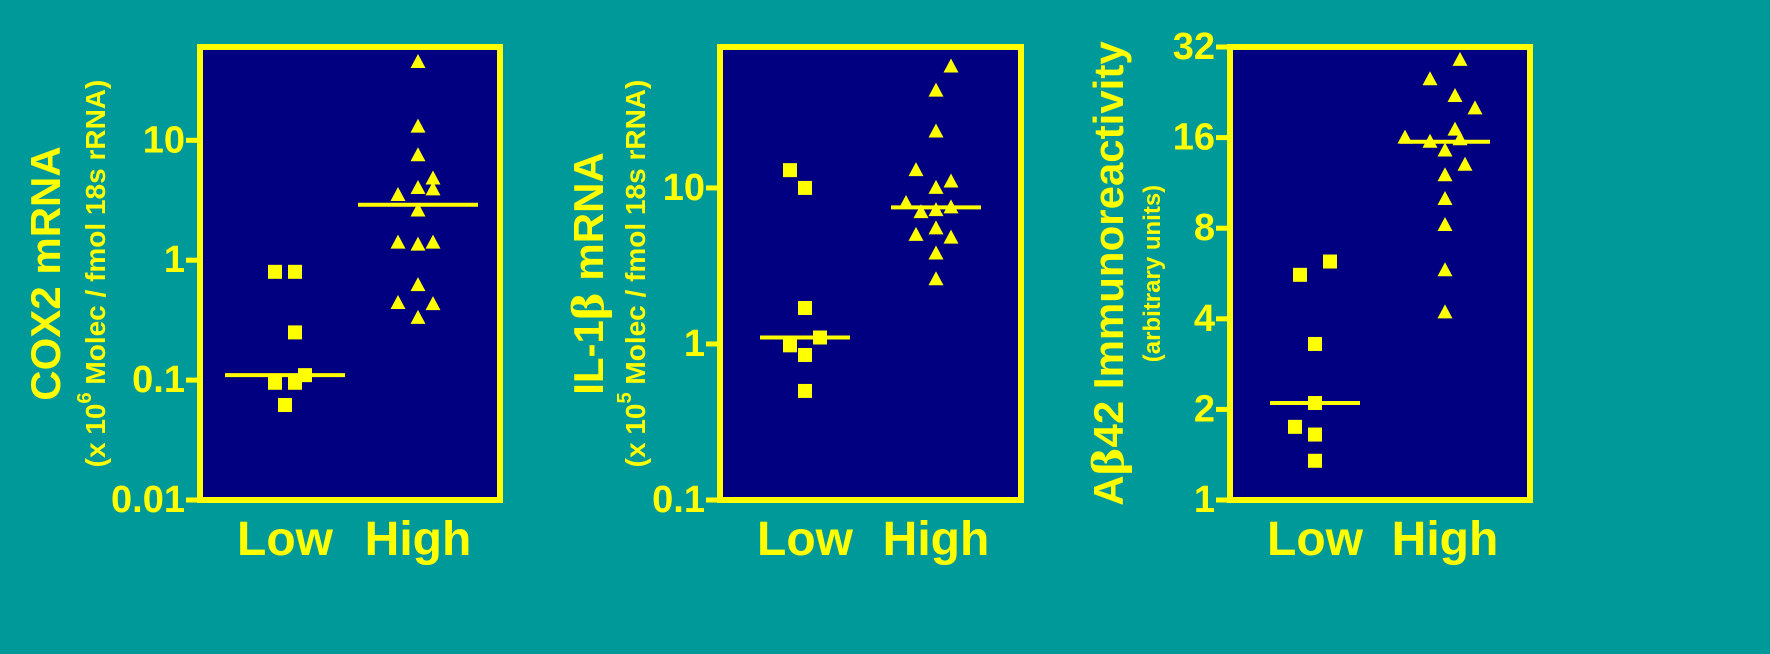 Image resolution: width=1770 pixels, height=654 pixels. I want to click on y-axis-title-text: 42 Immunoreactivity, so click(1108, 244).